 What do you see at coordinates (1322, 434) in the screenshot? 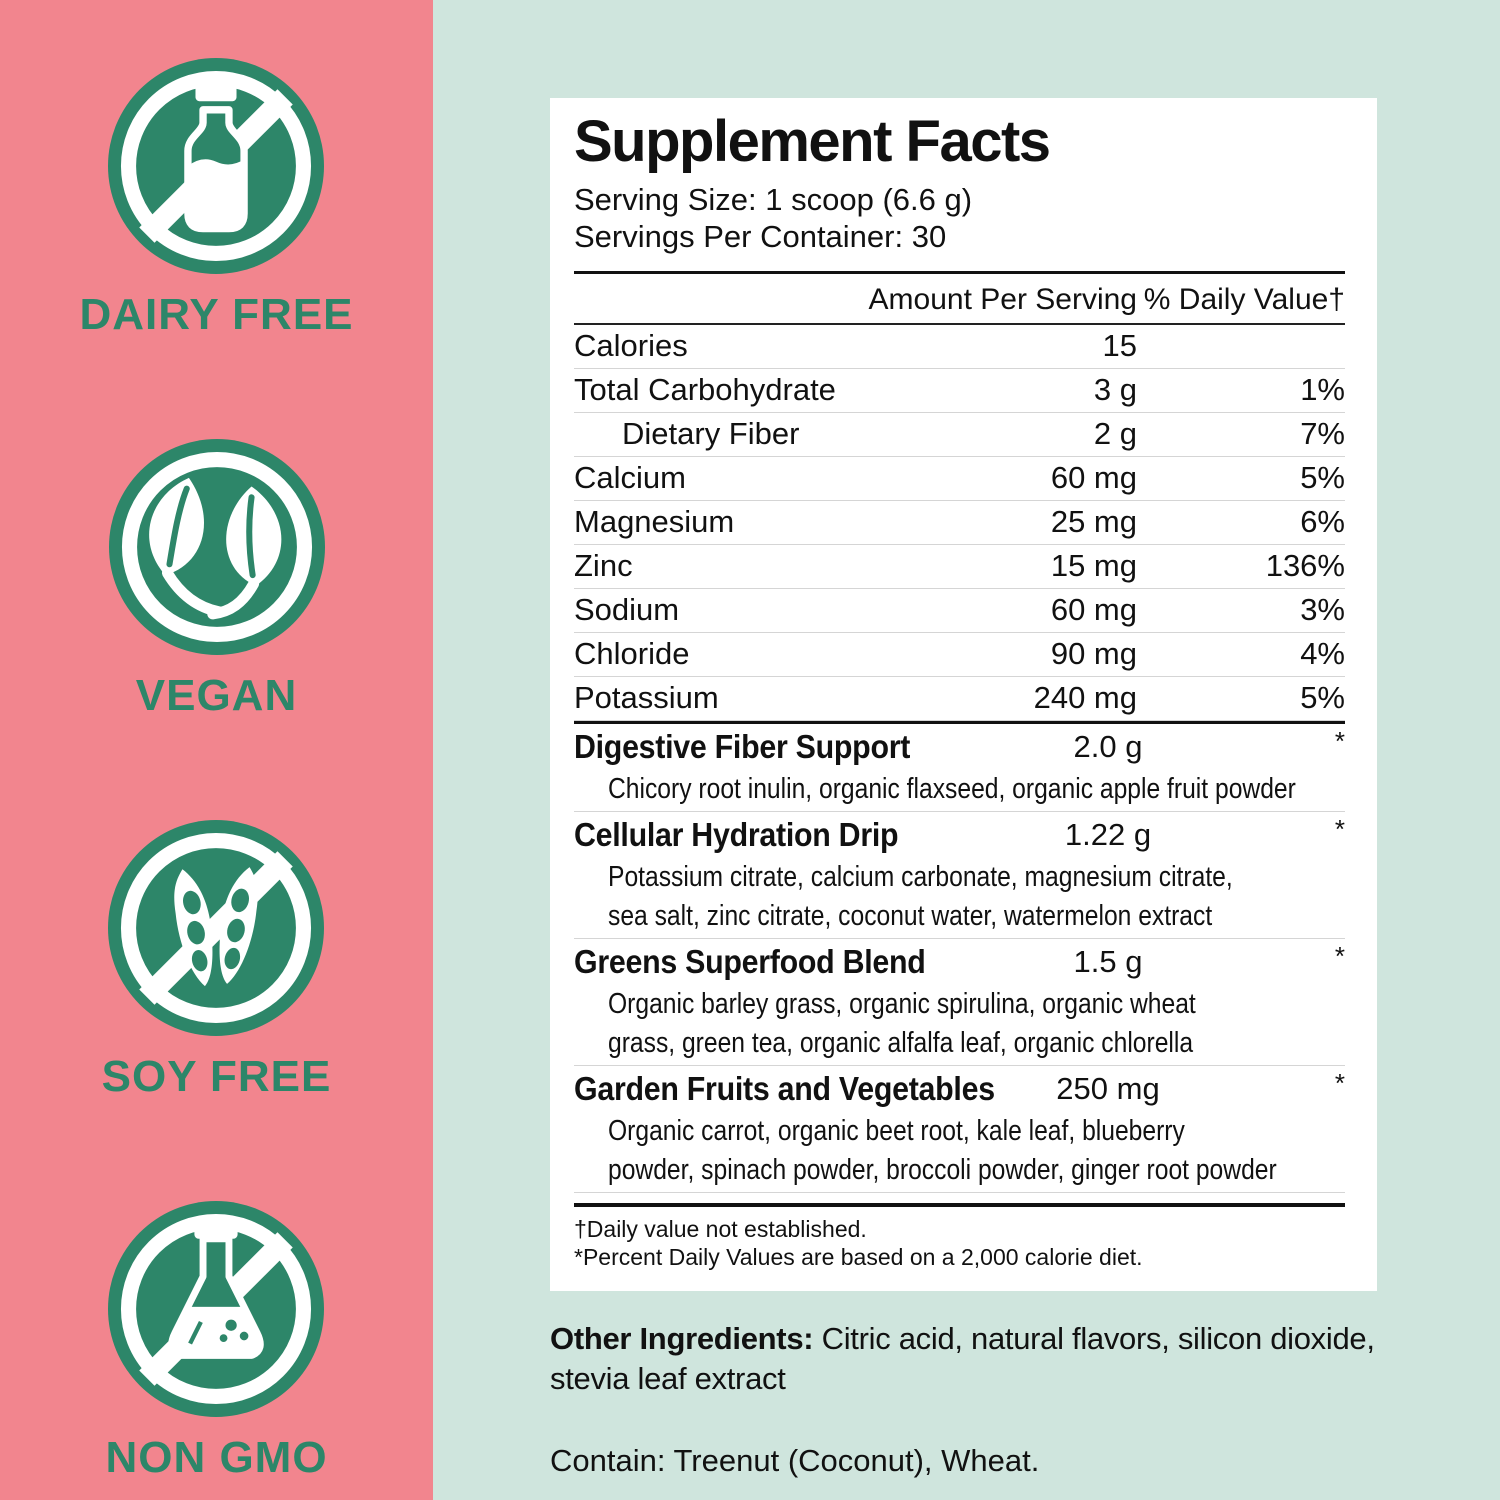
I see `nutrient-dv: 7%` at bounding box center [1322, 434].